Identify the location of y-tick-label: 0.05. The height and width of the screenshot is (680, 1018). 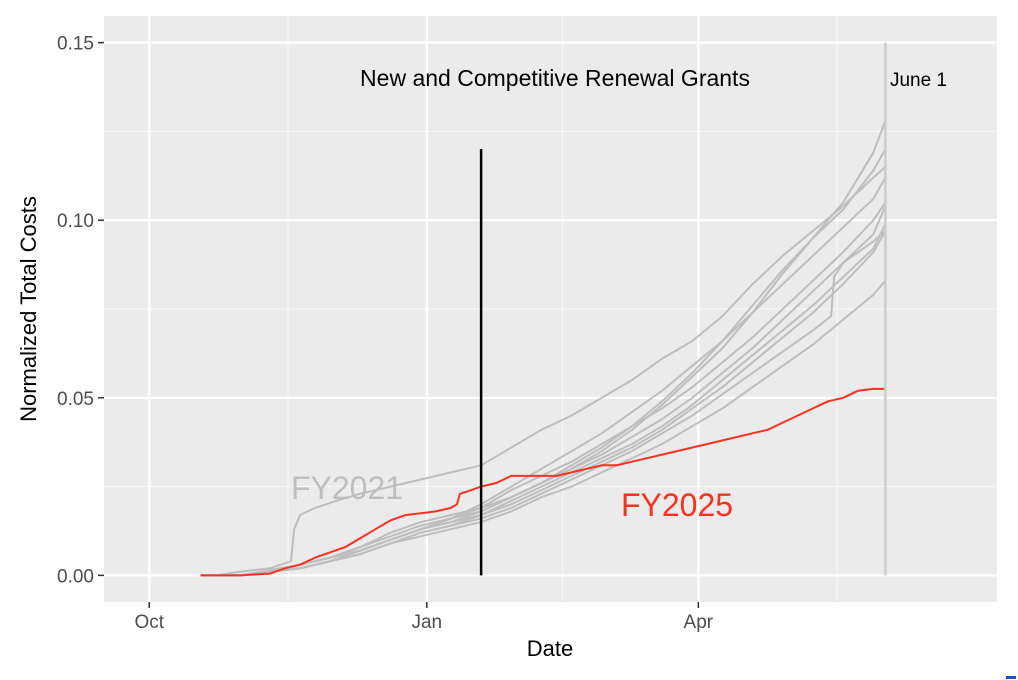
(75, 399).